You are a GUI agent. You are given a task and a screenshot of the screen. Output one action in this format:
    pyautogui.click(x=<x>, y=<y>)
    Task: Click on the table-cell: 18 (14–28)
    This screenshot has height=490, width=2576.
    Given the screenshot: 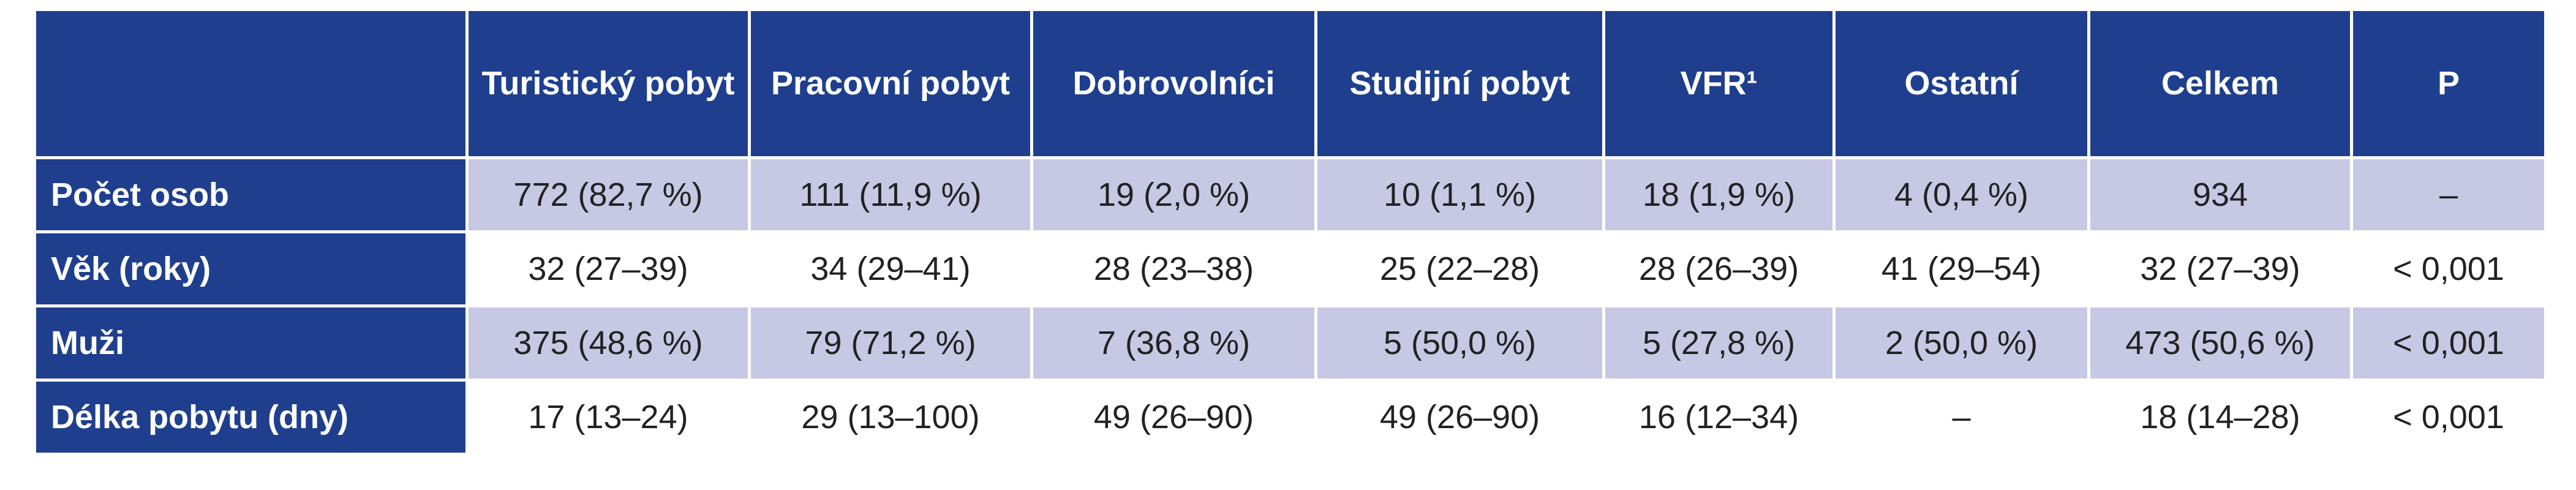 What is the action you would take?
    pyautogui.click(x=2220, y=417)
    